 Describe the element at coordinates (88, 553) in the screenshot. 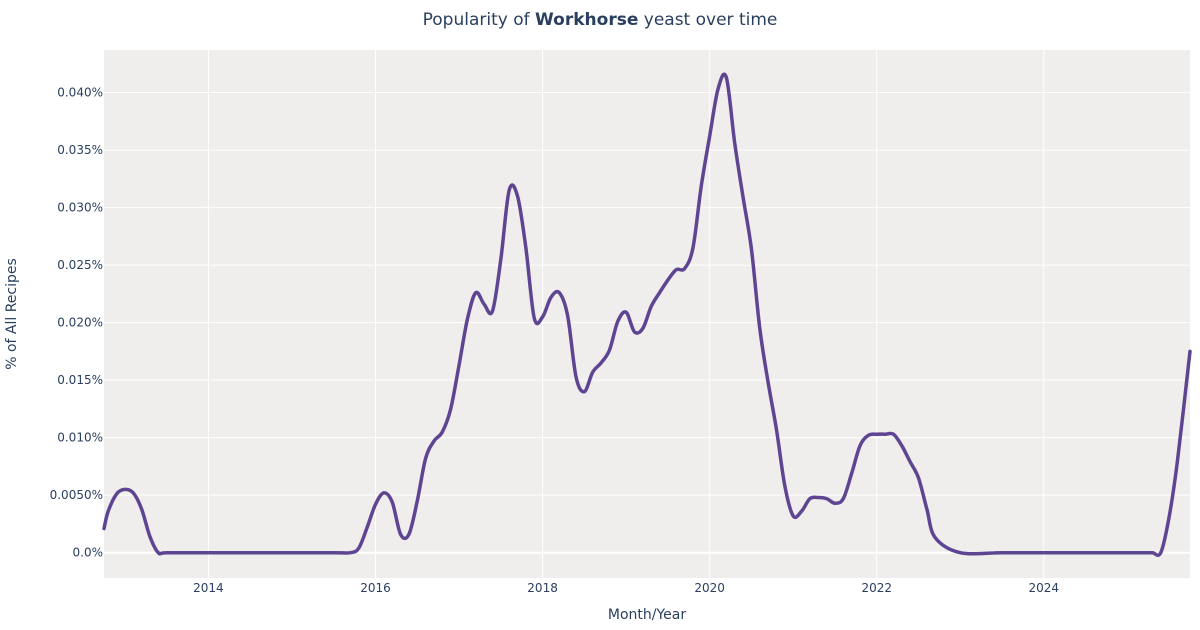

I see `y-tick-label: 0.0%` at that location.